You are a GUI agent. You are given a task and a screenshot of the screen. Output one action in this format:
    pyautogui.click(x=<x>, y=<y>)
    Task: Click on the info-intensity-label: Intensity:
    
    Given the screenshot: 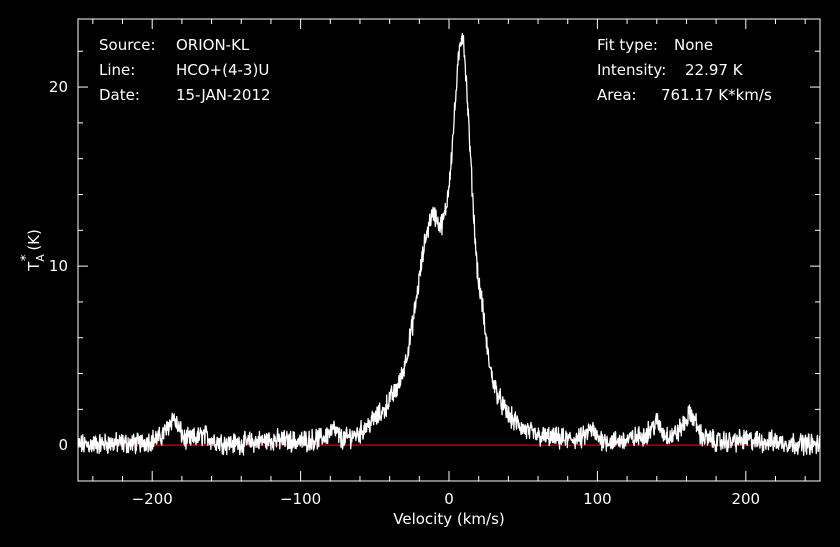 What is the action you would take?
    pyautogui.click(x=631, y=70)
    